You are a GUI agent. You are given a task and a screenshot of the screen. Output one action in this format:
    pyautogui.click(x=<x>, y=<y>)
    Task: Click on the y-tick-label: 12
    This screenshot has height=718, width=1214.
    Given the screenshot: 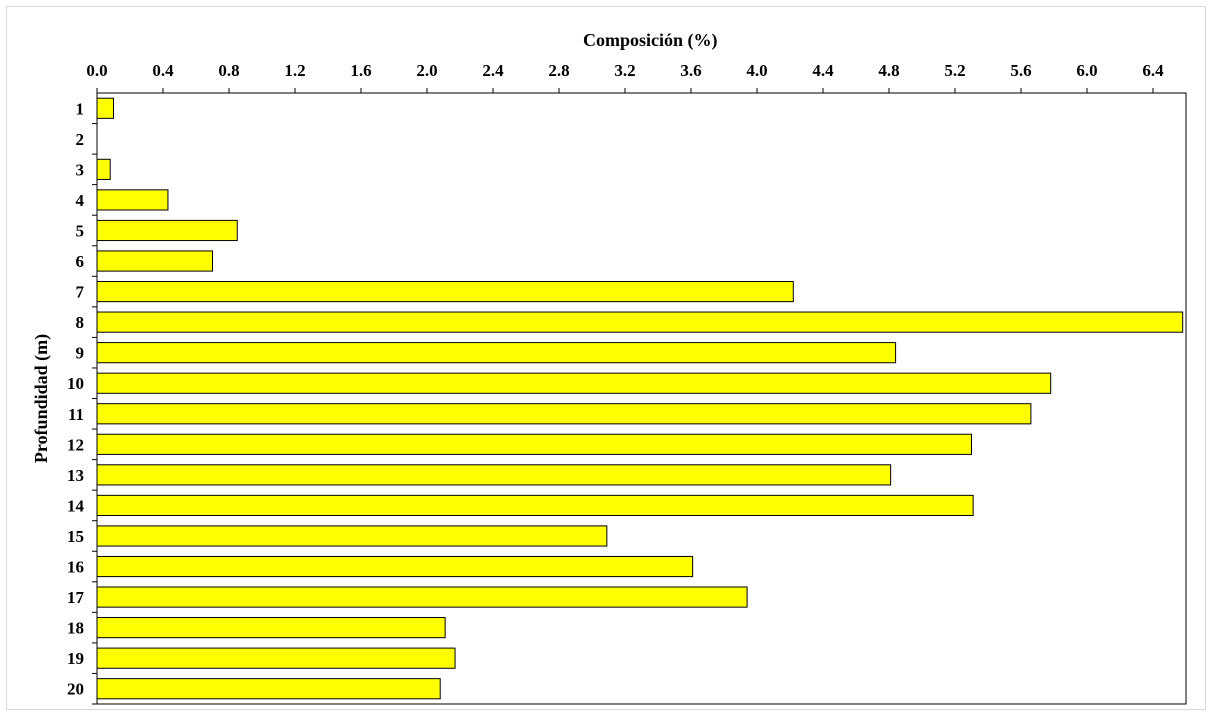 What is the action you would take?
    pyautogui.click(x=75, y=444)
    